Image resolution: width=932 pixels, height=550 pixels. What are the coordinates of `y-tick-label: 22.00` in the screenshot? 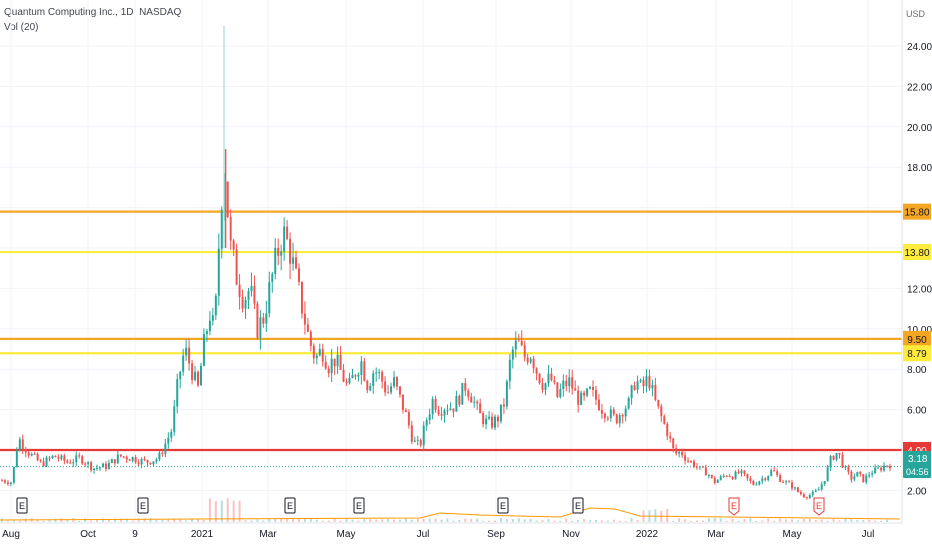 It's located at (919, 87).